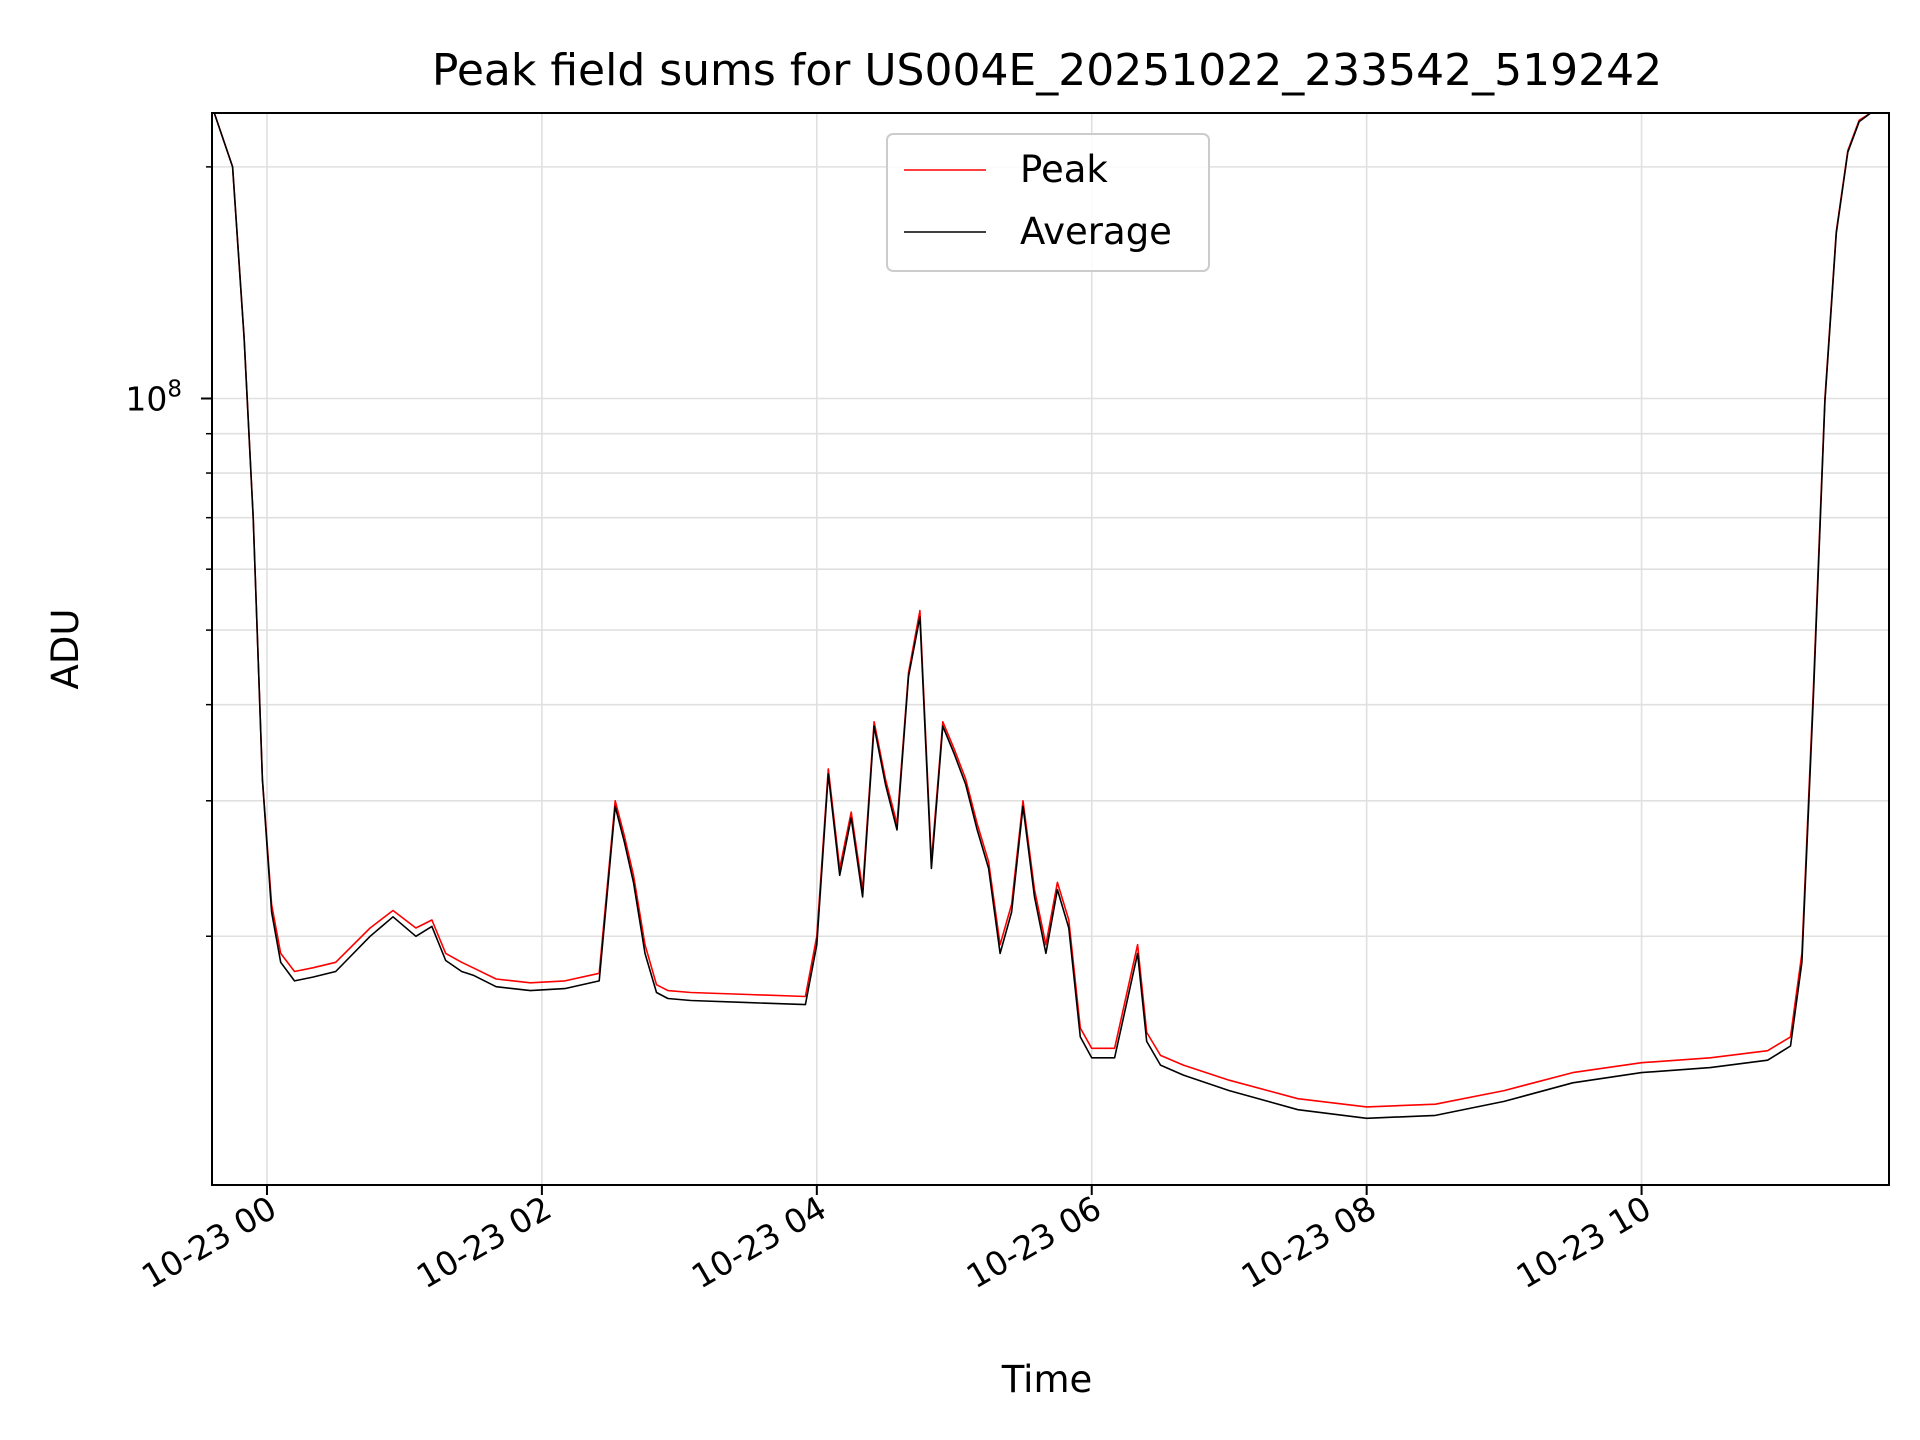  What do you see at coordinates (153, 397) in the screenshot?
I see `y-tick-label: 108` at bounding box center [153, 397].